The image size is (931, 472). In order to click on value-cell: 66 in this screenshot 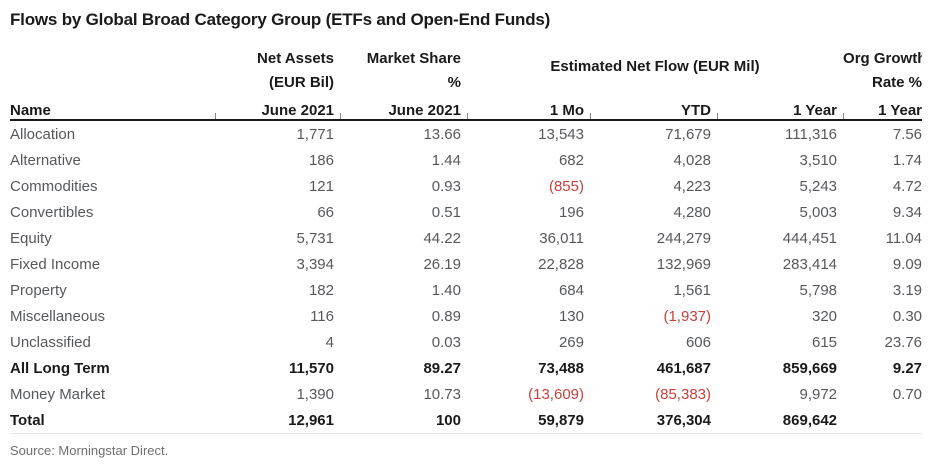, I will do `click(325, 212)`.